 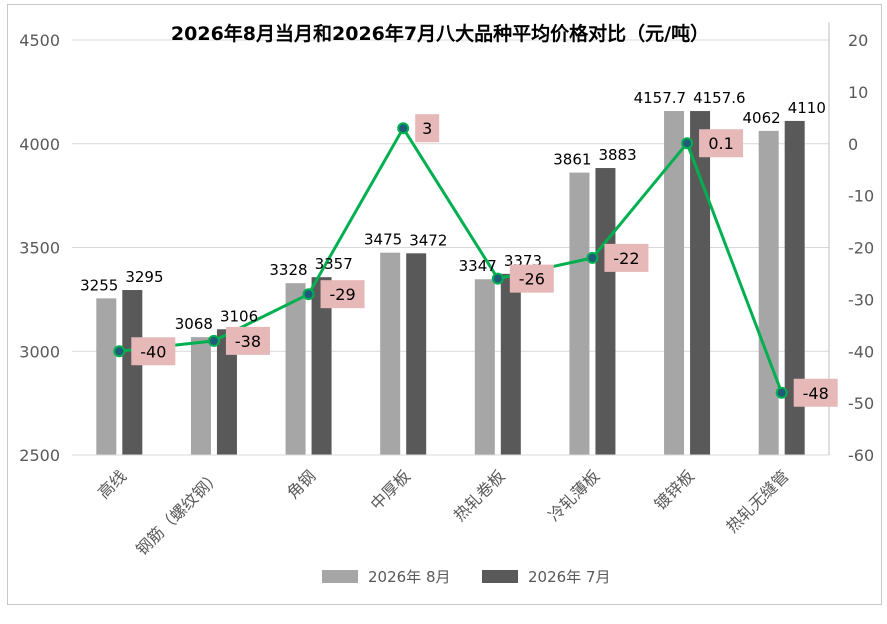 What do you see at coordinates (194, 324) in the screenshot?
I see `bar-value-label: 3068` at bounding box center [194, 324].